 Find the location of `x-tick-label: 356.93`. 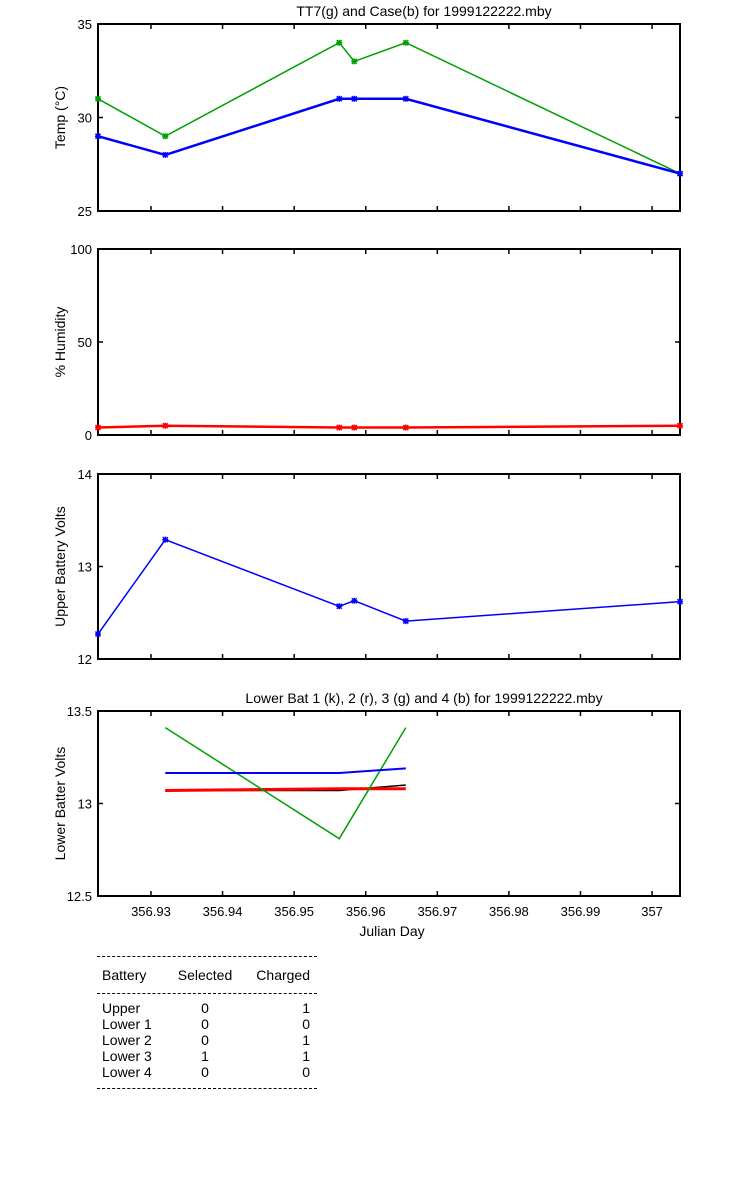

x-tick-label: 356.93 is located at coordinates (151, 911).